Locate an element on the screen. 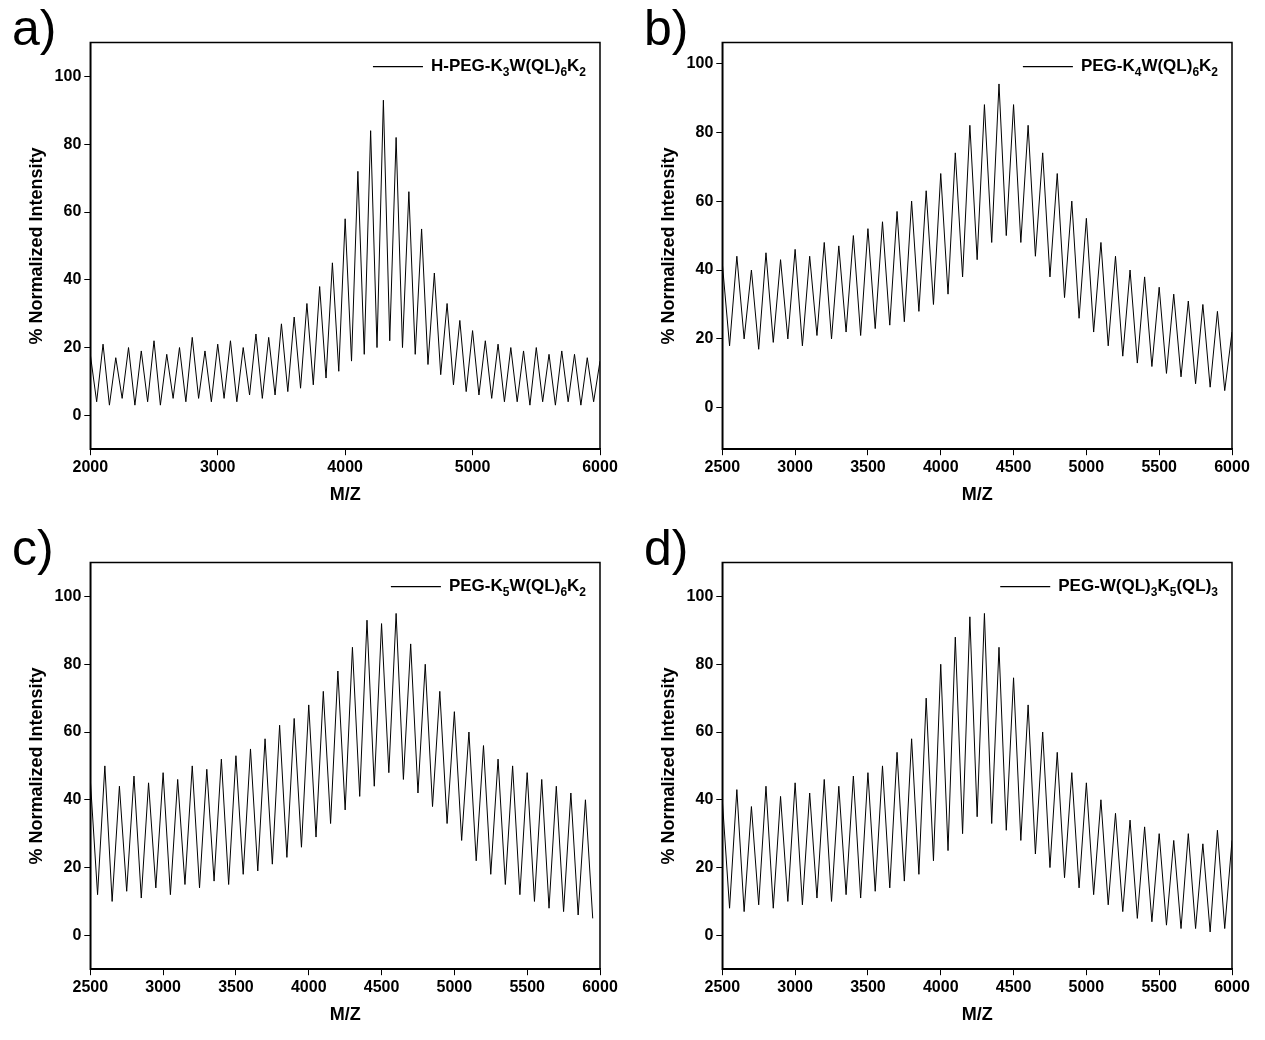 The height and width of the screenshot is (1040, 1265). text: a) is located at coordinates (34, 28).